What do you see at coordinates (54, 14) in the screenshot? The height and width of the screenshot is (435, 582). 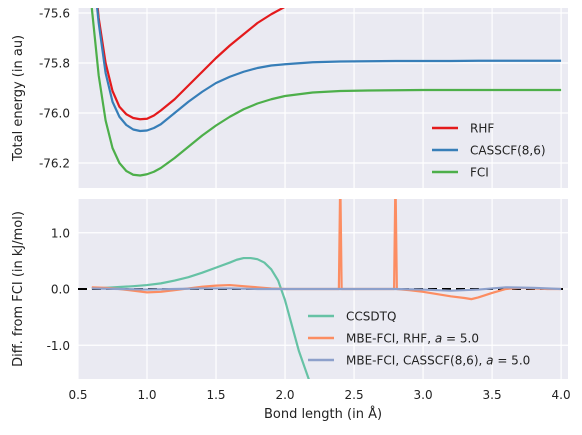 I see `y-tick-label: -75.6` at bounding box center [54, 14].